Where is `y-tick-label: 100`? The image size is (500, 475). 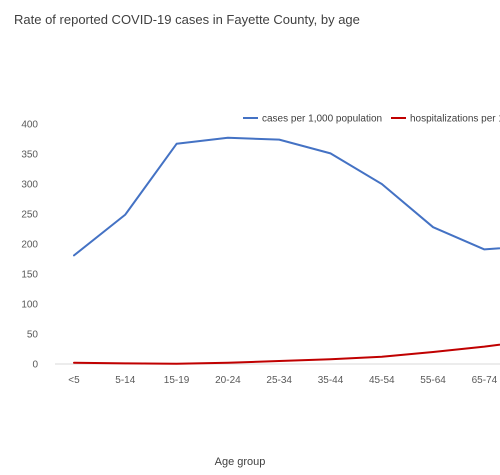 y-tick-label: 100 is located at coordinates (29, 305).